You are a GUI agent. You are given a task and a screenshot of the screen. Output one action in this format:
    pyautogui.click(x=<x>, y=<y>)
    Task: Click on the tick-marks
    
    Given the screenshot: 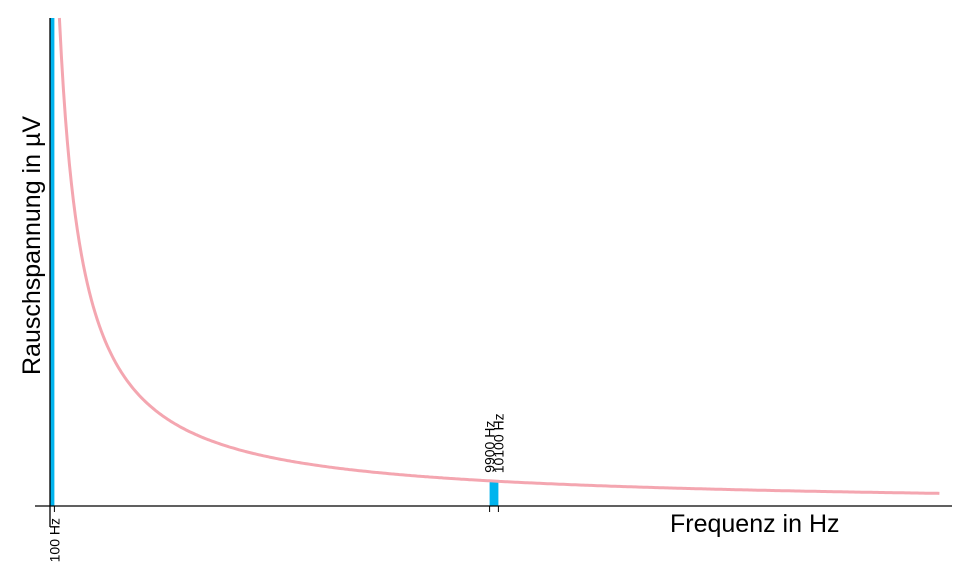 What is the action you would take?
    pyautogui.click(x=276, y=509)
    